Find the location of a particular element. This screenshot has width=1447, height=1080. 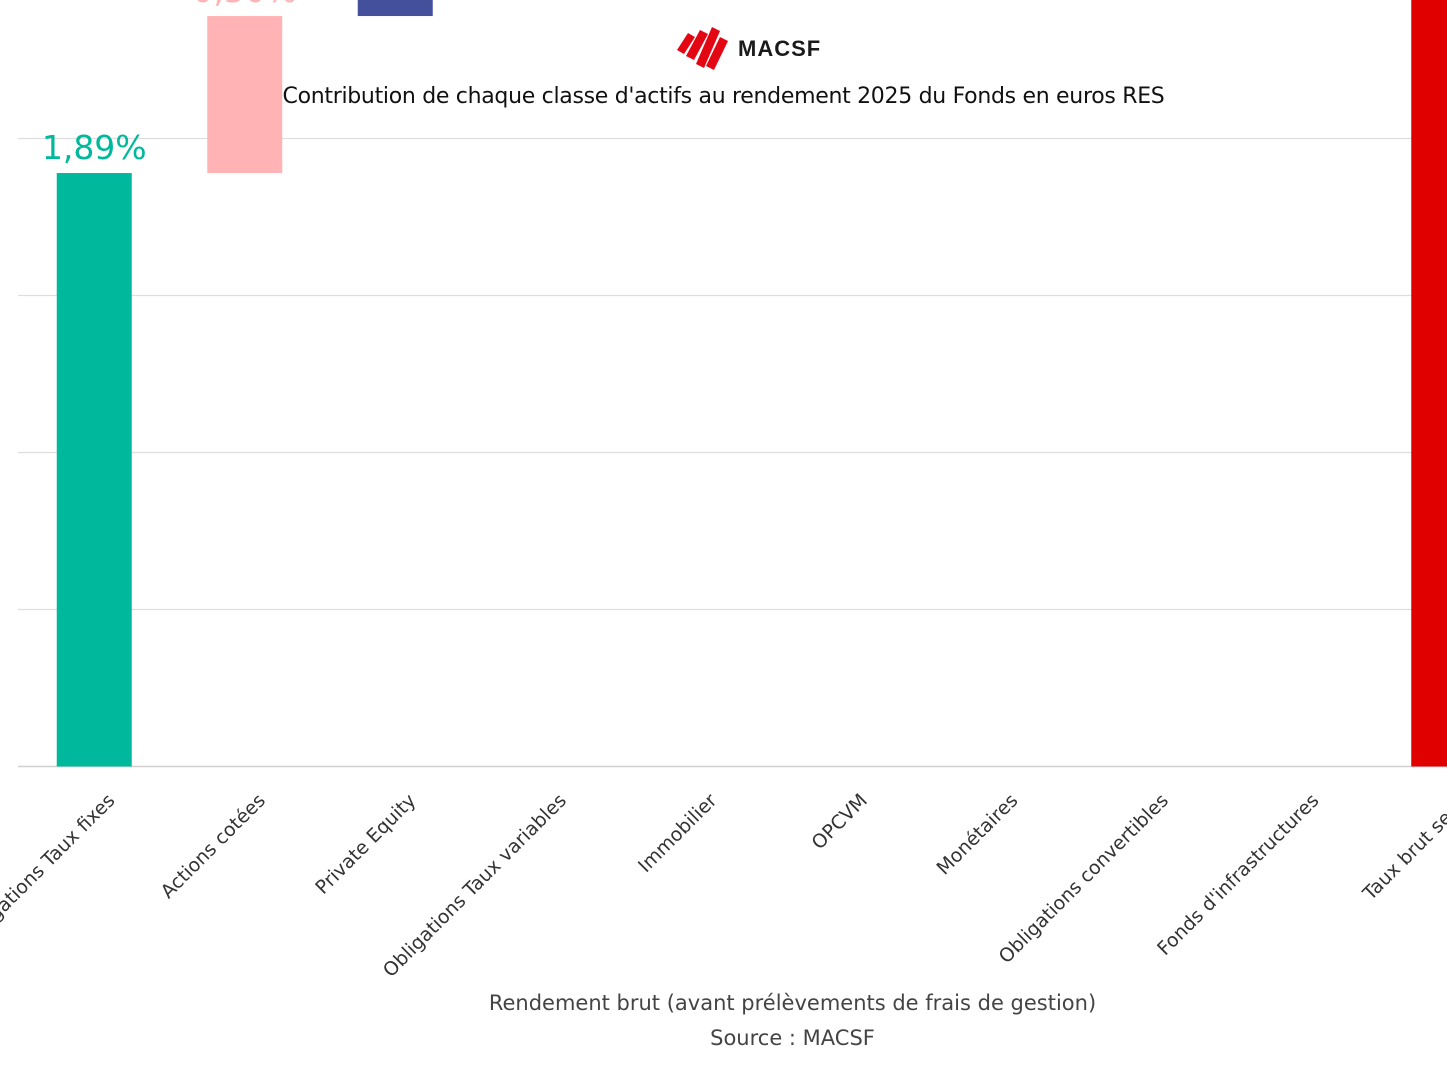

bar-total is located at coordinates (1429, 383).